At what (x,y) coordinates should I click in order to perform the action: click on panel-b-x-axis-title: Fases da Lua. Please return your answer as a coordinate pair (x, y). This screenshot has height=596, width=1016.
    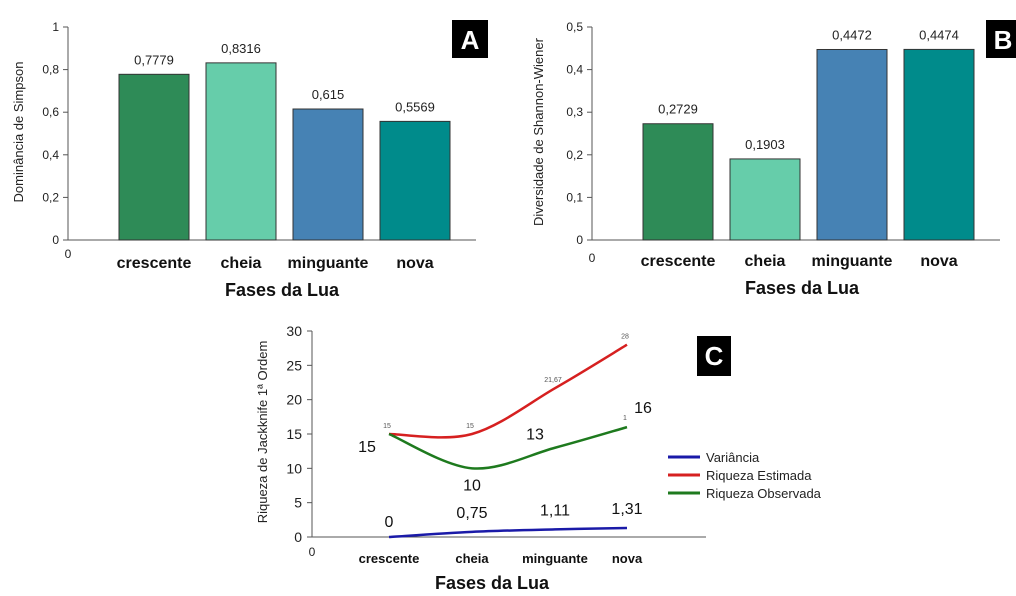
    Looking at the image, I should click on (802, 288).